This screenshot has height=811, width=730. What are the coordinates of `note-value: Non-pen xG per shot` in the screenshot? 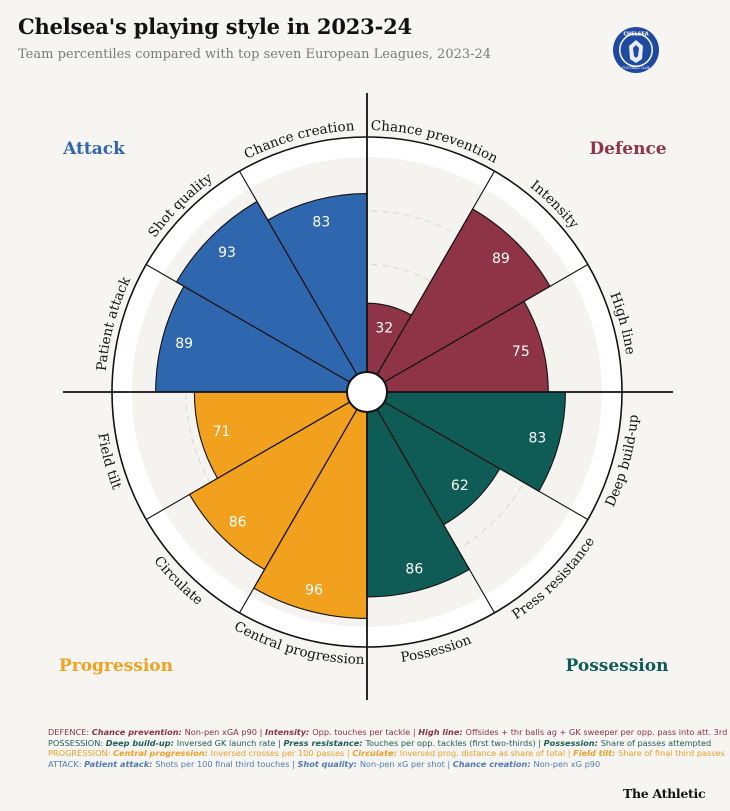 It's located at (402, 763).